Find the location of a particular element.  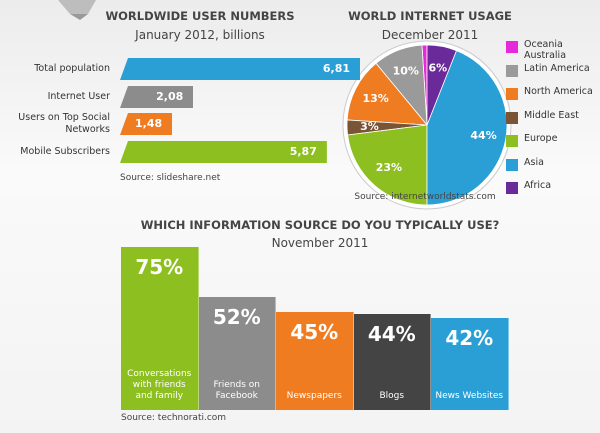

legend-label: Oceania Australia is located at coordinates (545, 50).